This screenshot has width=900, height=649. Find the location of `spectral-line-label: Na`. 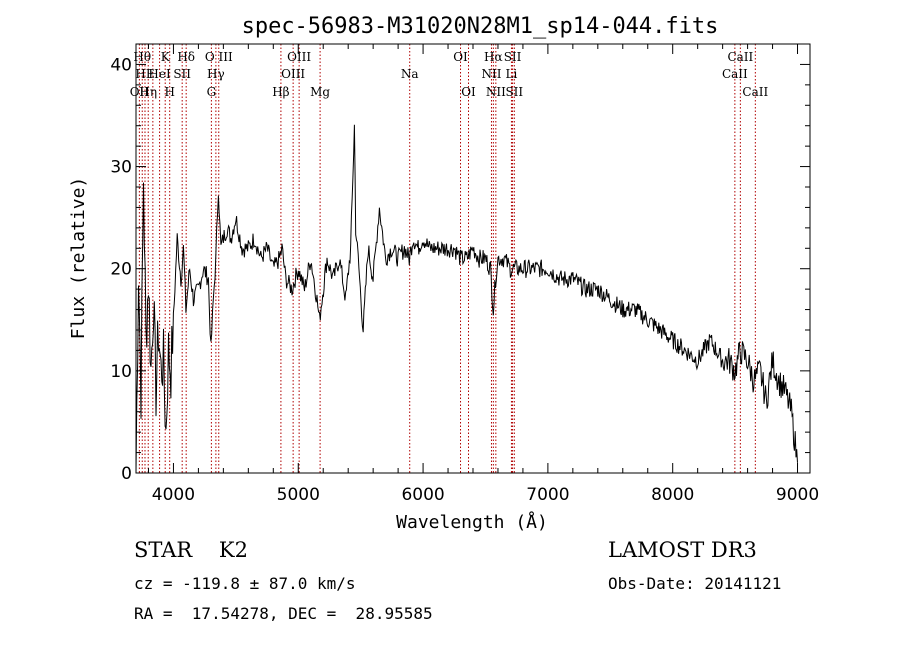

spectral-line-label: Na is located at coordinates (410, 74).